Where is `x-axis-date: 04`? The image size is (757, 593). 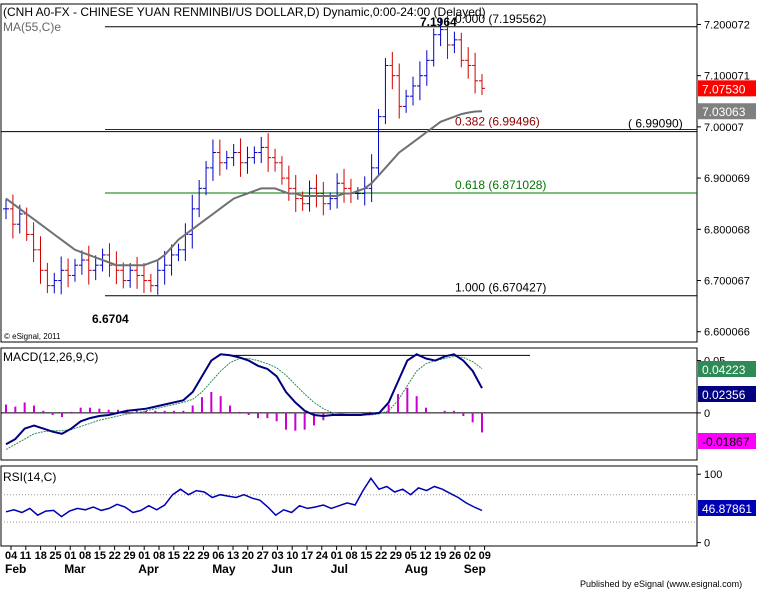 x-axis-date: 04 is located at coordinates (11, 556).